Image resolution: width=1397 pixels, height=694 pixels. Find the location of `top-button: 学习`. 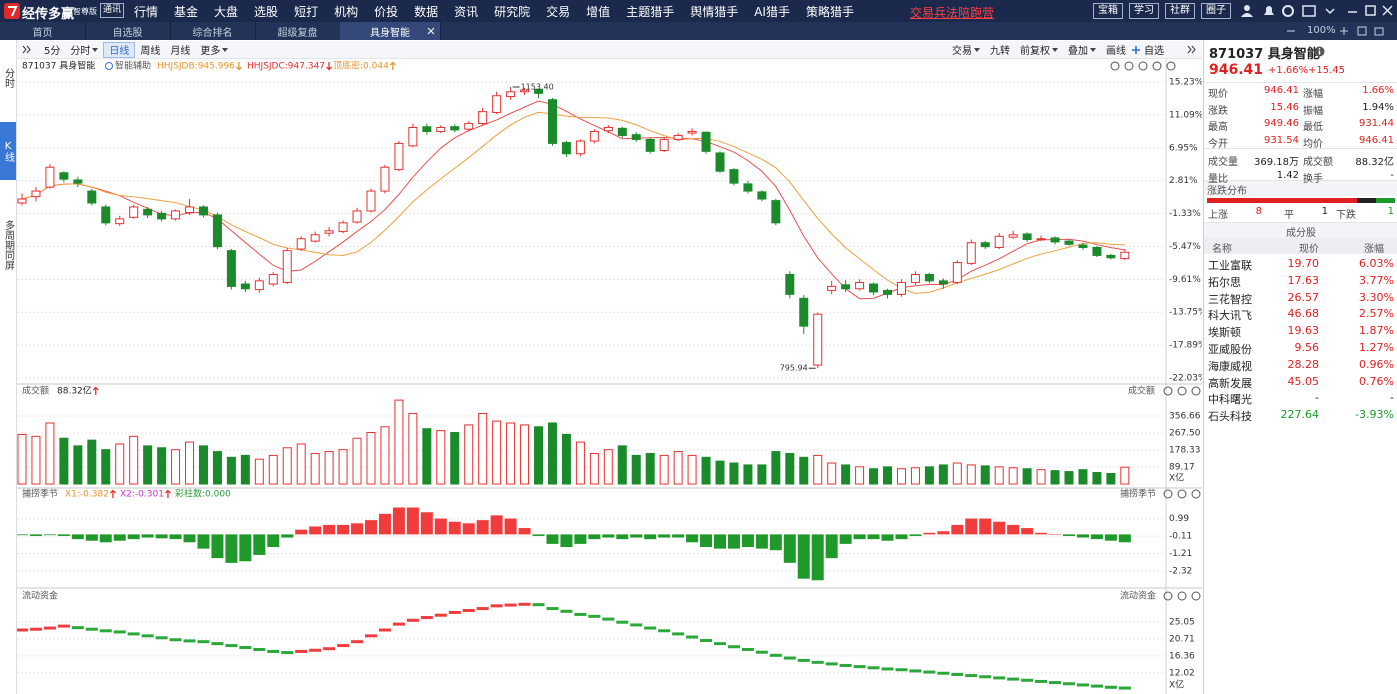

top-button: 学习 is located at coordinates (1144, 11).